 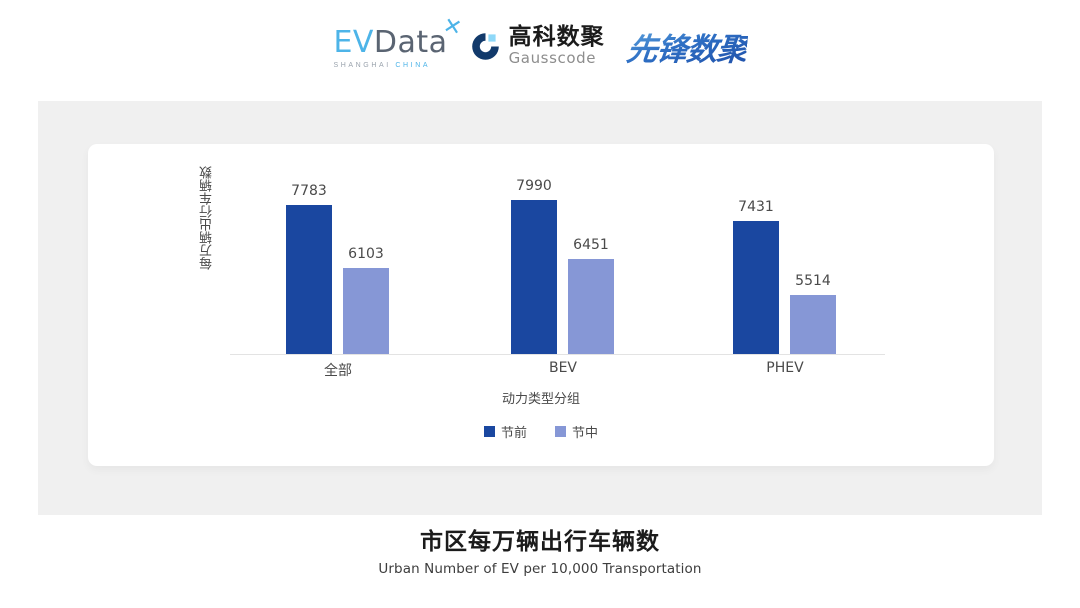 I want to click on bar-jieqian-bev: 7990, so click(x=534, y=266).